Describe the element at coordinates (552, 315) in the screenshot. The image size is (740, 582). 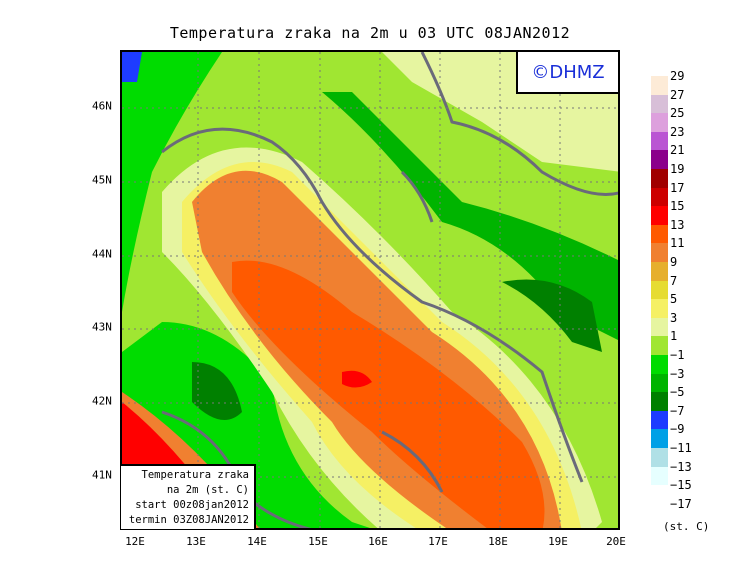
I see `field-inland-coldest` at that location.